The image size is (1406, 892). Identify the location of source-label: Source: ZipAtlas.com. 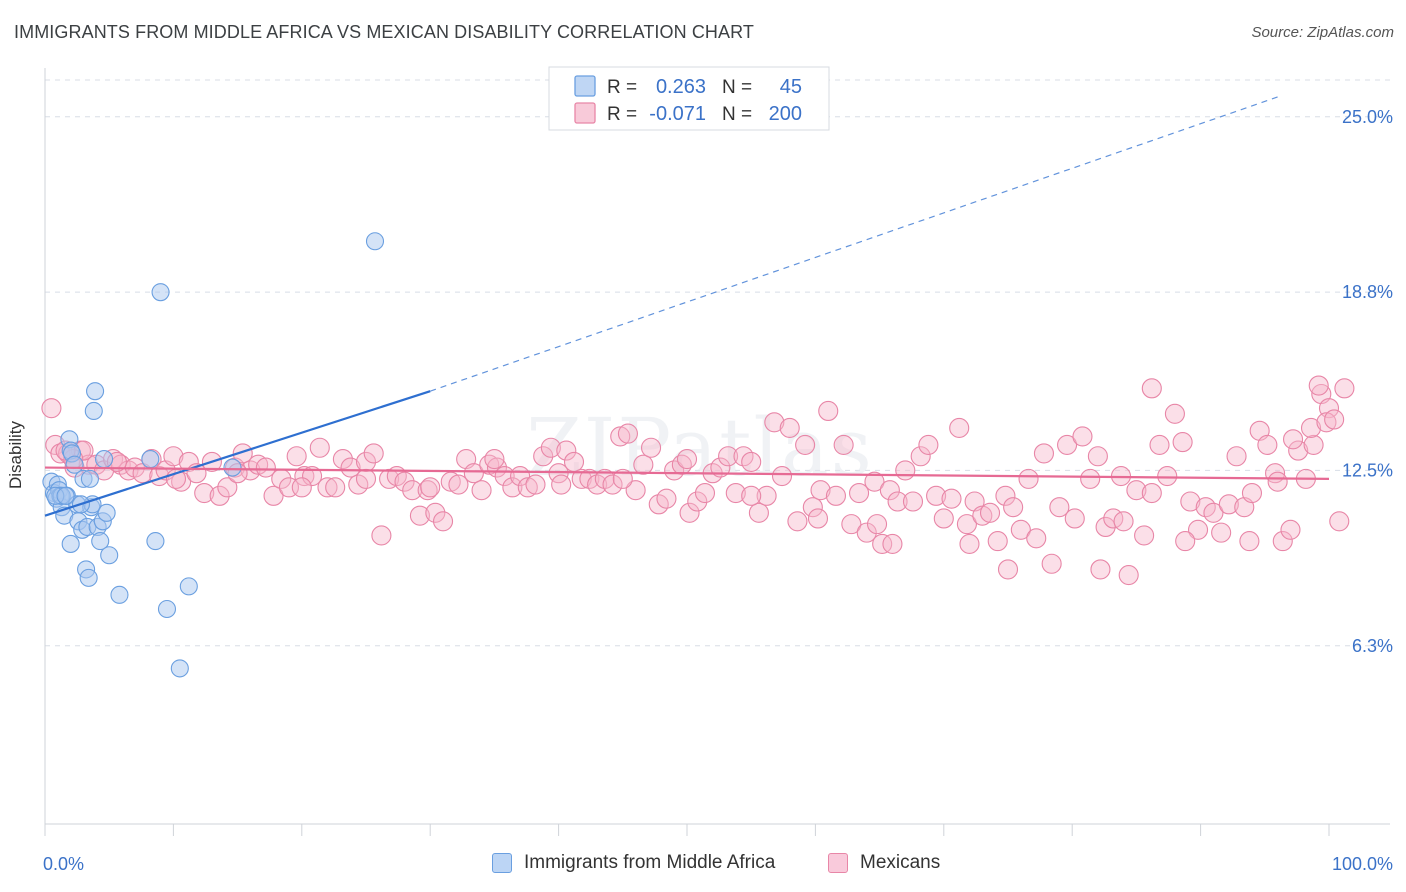
(1322, 32).